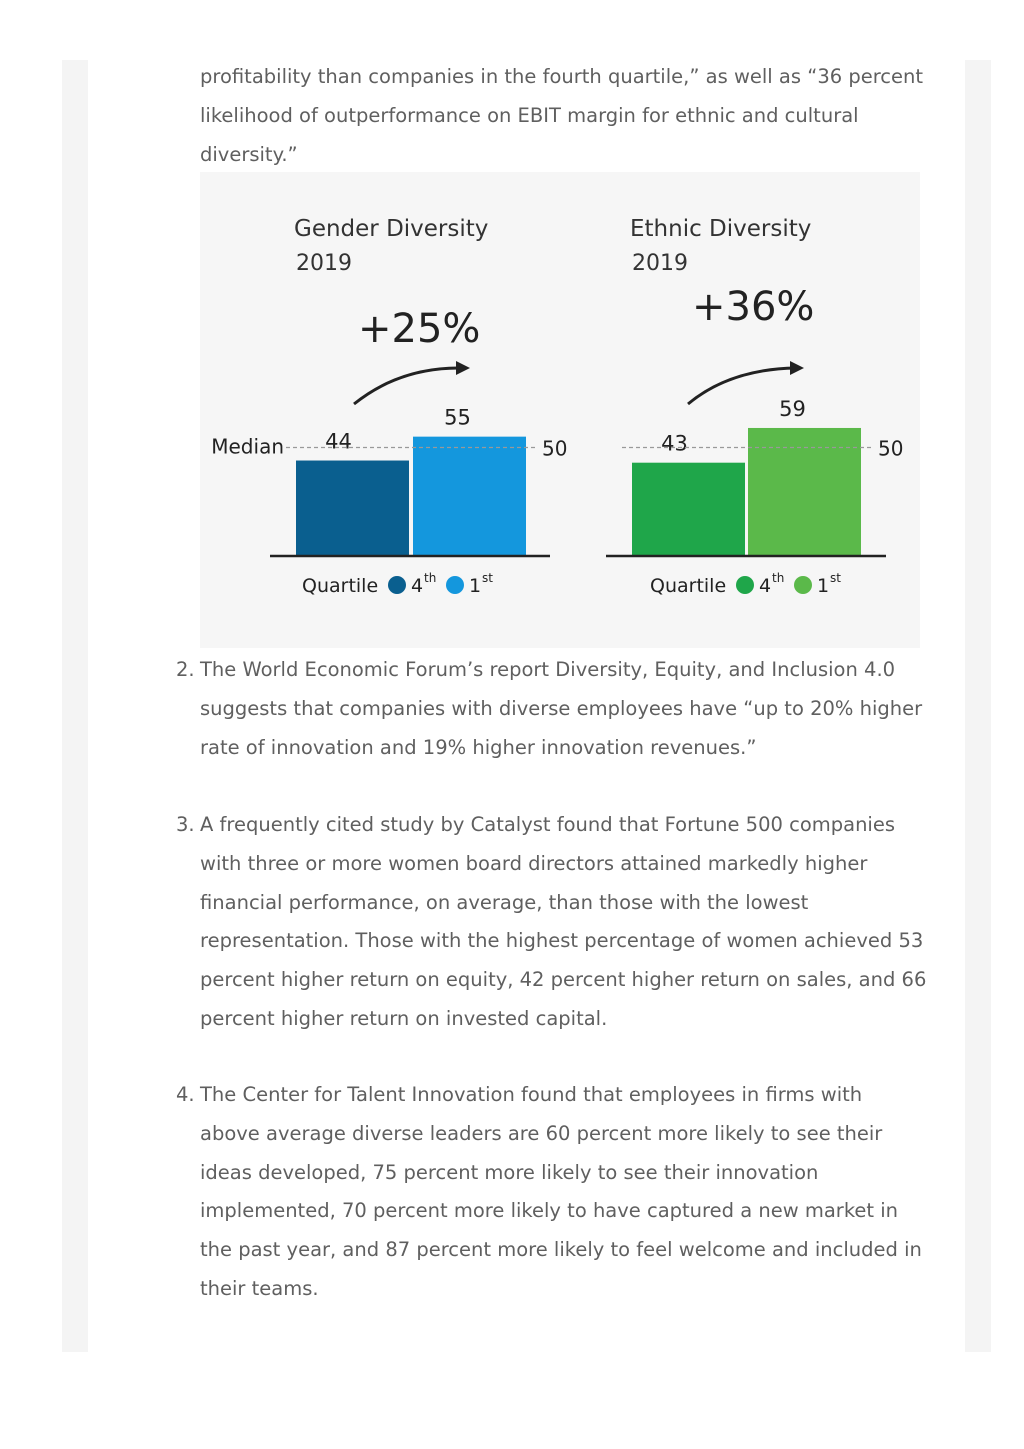 This screenshot has width=1024, height=1449. Describe the element at coordinates (338, 442) in the screenshot. I see `bar-value-label: 44` at that location.